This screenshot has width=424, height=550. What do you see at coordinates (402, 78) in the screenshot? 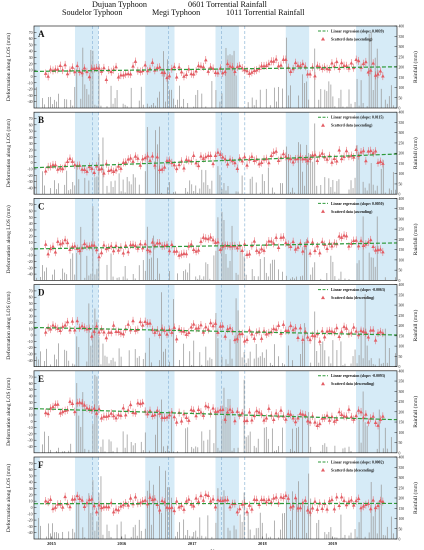
I see `right-tick-label: 150` at bounding box center [402, 78].